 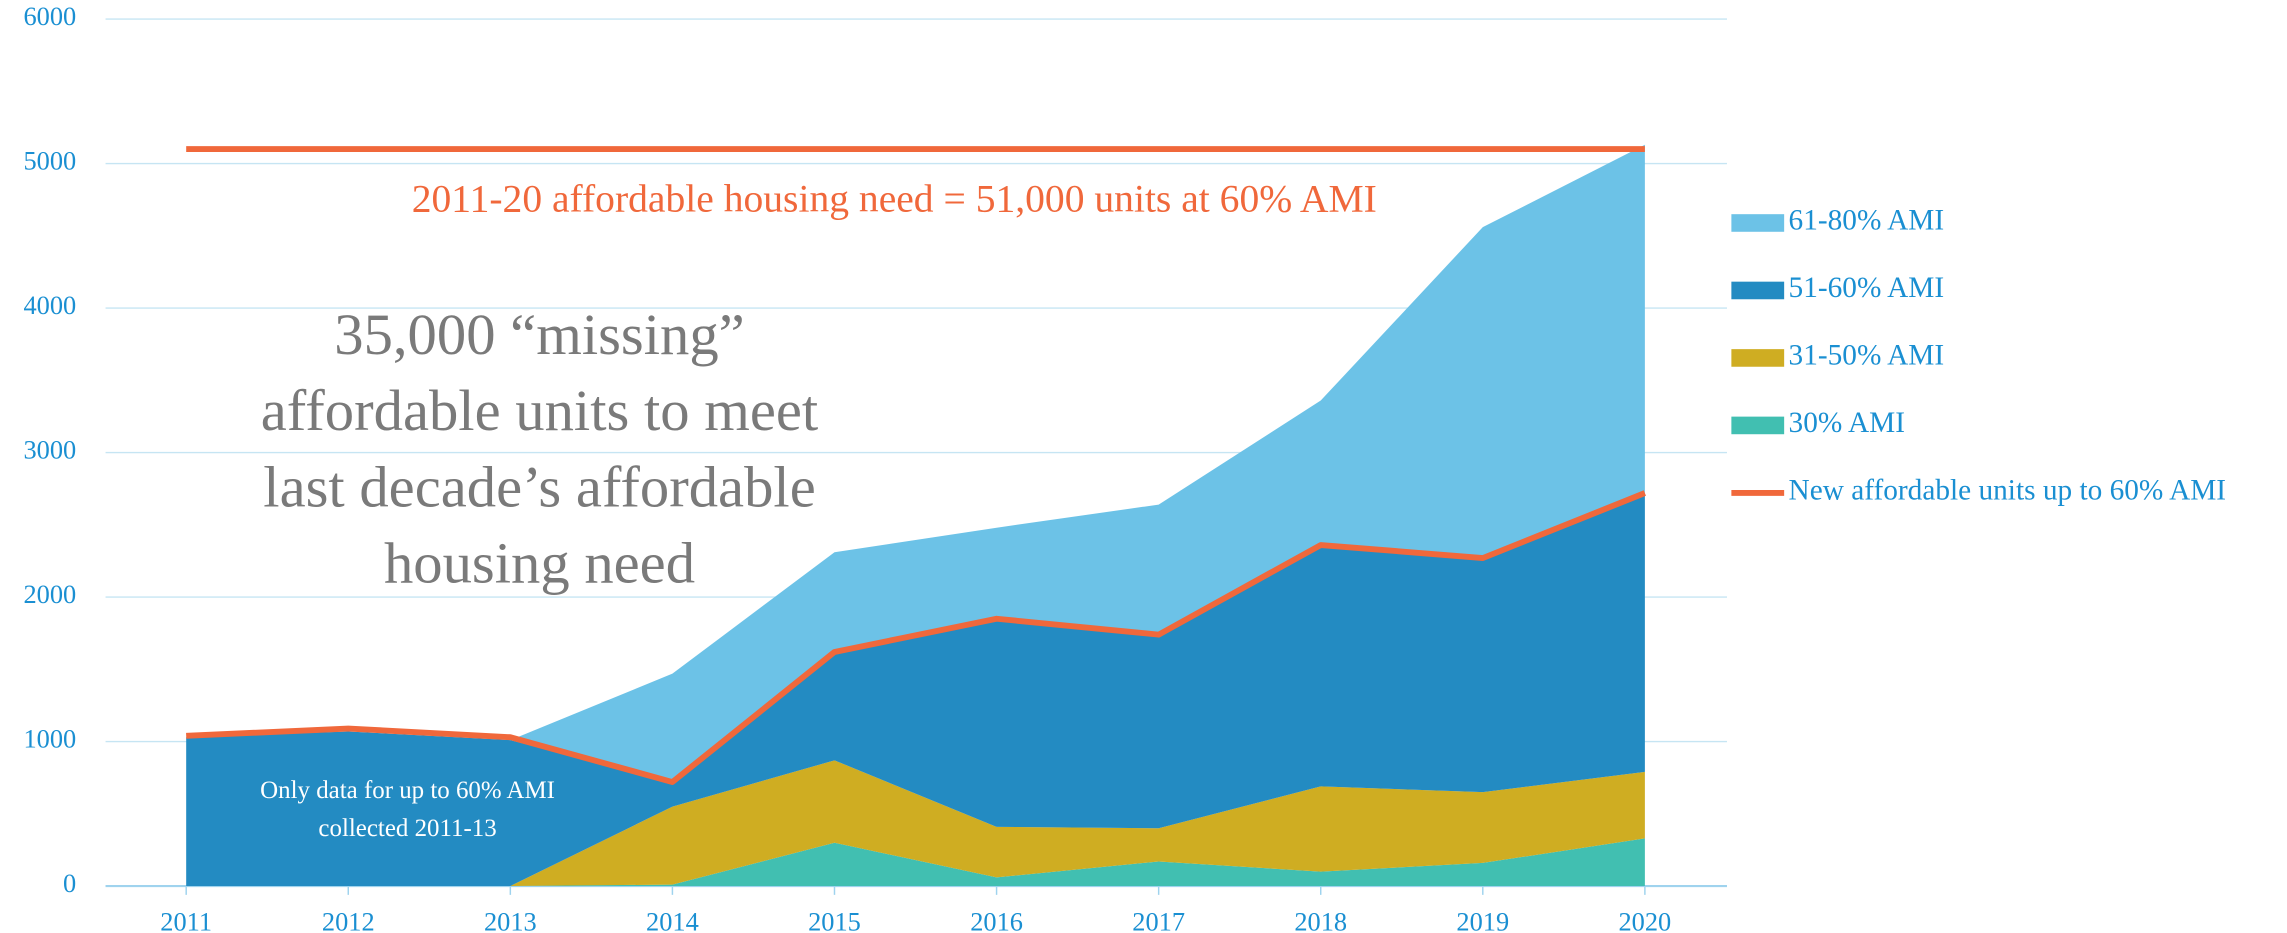 I want to click on y-tick-label: 6000, so click(x=50, y=16).